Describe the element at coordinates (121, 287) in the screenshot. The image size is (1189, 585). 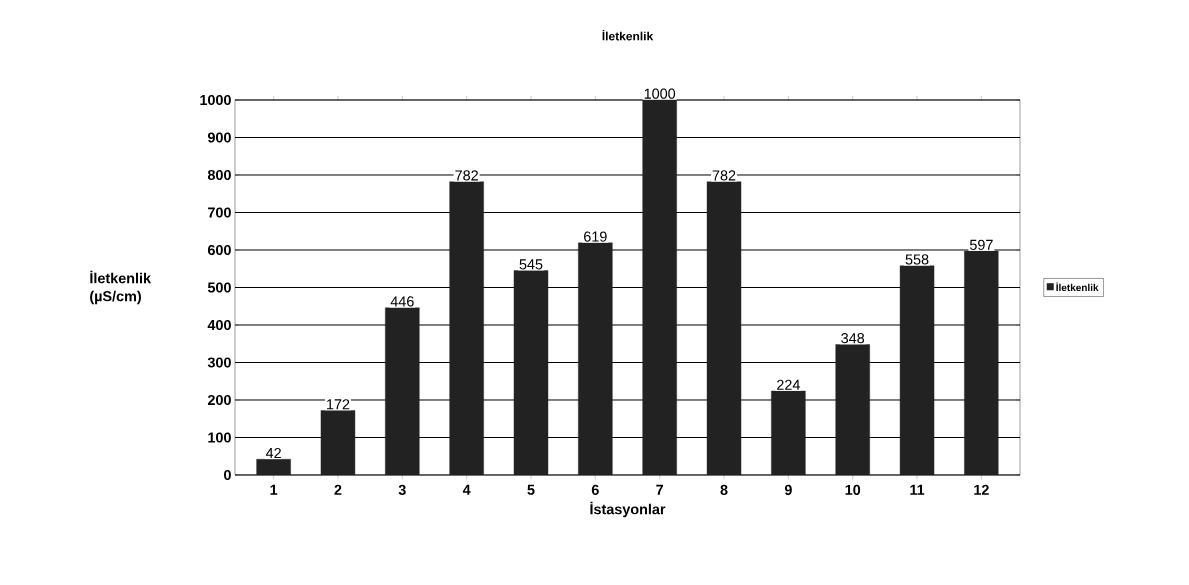
I see `y-axis-title: İletkenlik (µS/cm)` at that location.